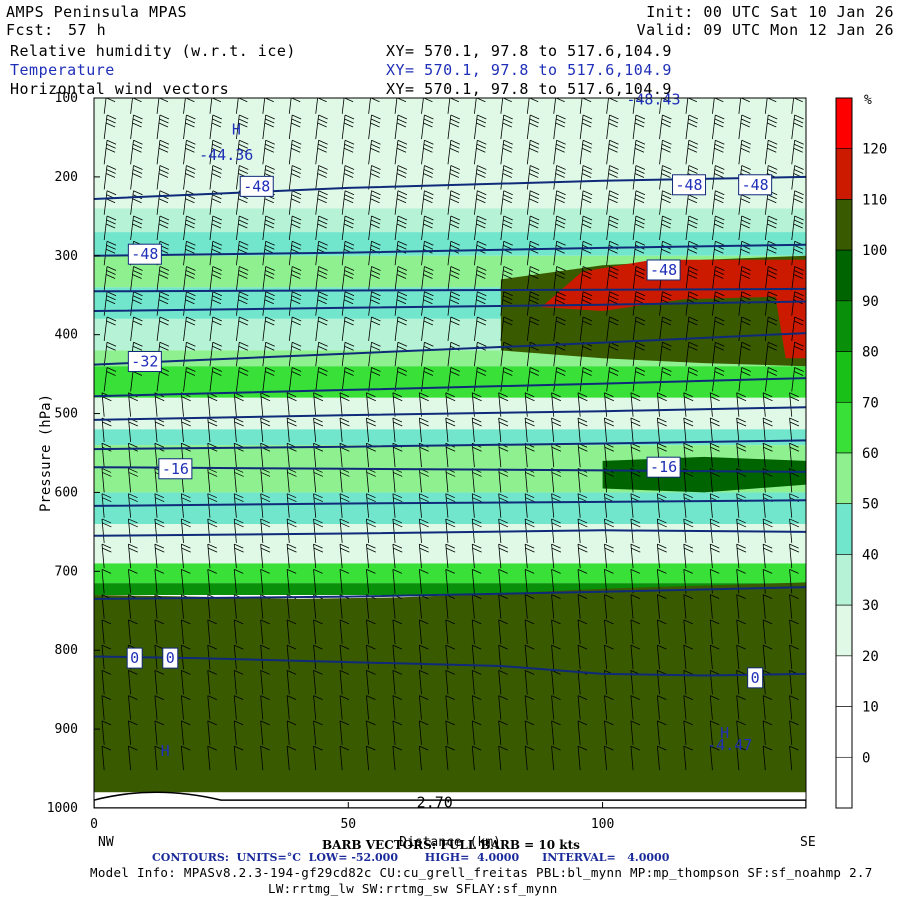 This screenshot has width=900, height=900. Describe the element at coordinates (134, 658) in the screenshot. I see `contour-label-box` at that location.